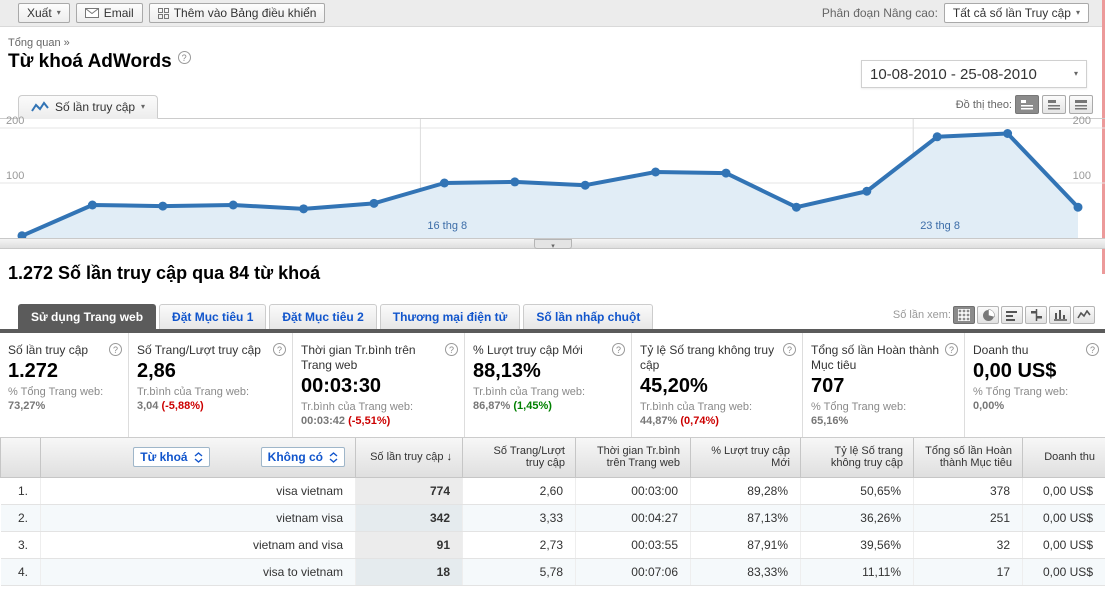  What do you see at coordinates (674, 386) in the screenshot?
I see `metric-value: 45,20%` at bounding box center [674, 386].